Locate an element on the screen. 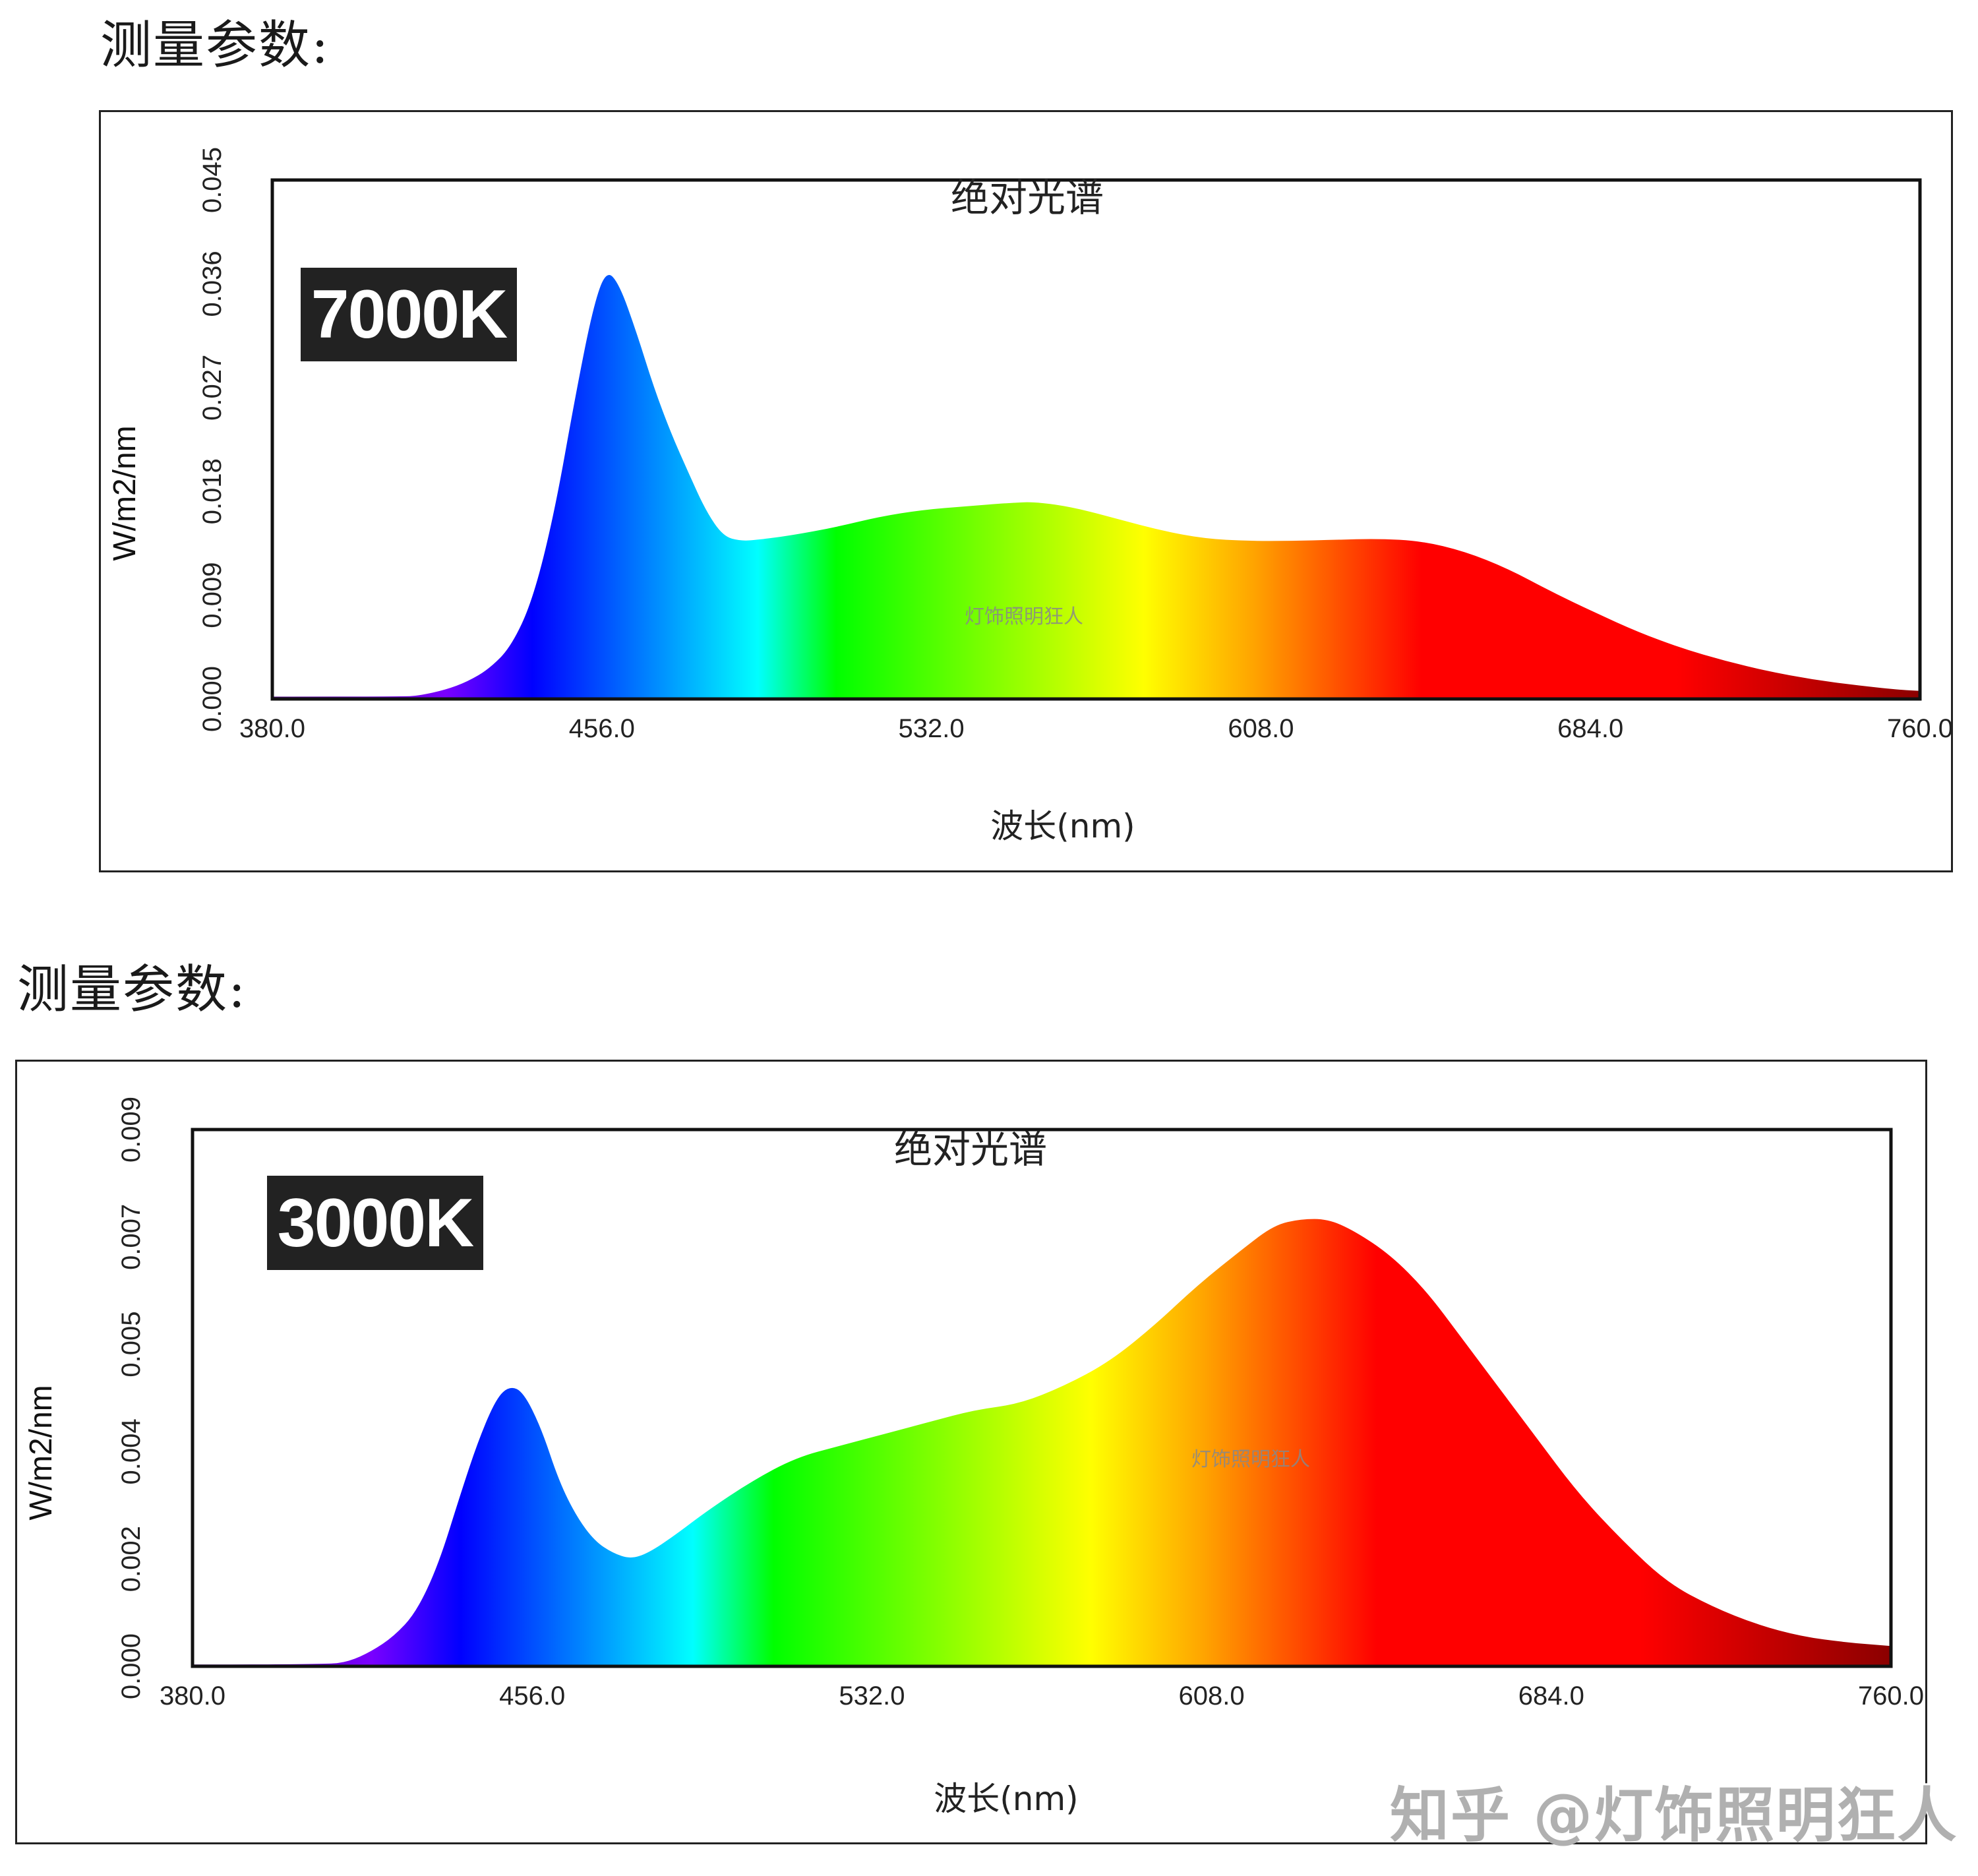 This screenshot has height=1876, width=1978. cct-badge-3000k: 3000K is located at coordinates (375, 1223).